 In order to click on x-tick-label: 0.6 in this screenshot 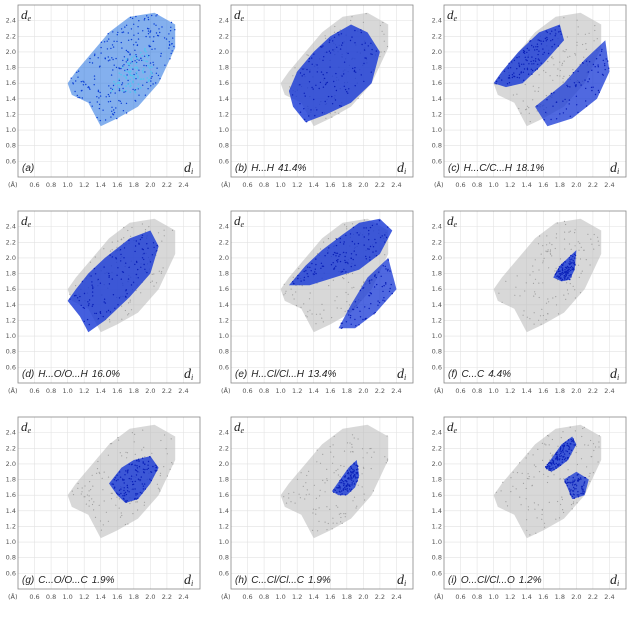, I will do `click(247, 391)`.